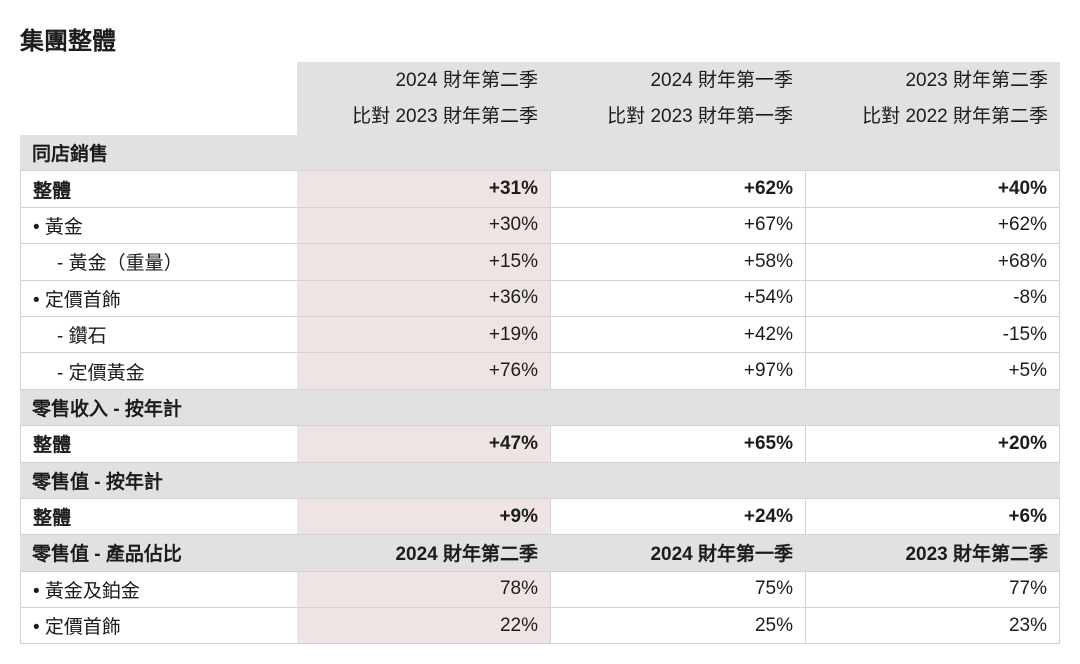 Image resolution: width=1080 pixels, height=664 pixels. Describe the element at coordinates (677, 298) in the screenshot. I see `value-cell: +54%` at that location.